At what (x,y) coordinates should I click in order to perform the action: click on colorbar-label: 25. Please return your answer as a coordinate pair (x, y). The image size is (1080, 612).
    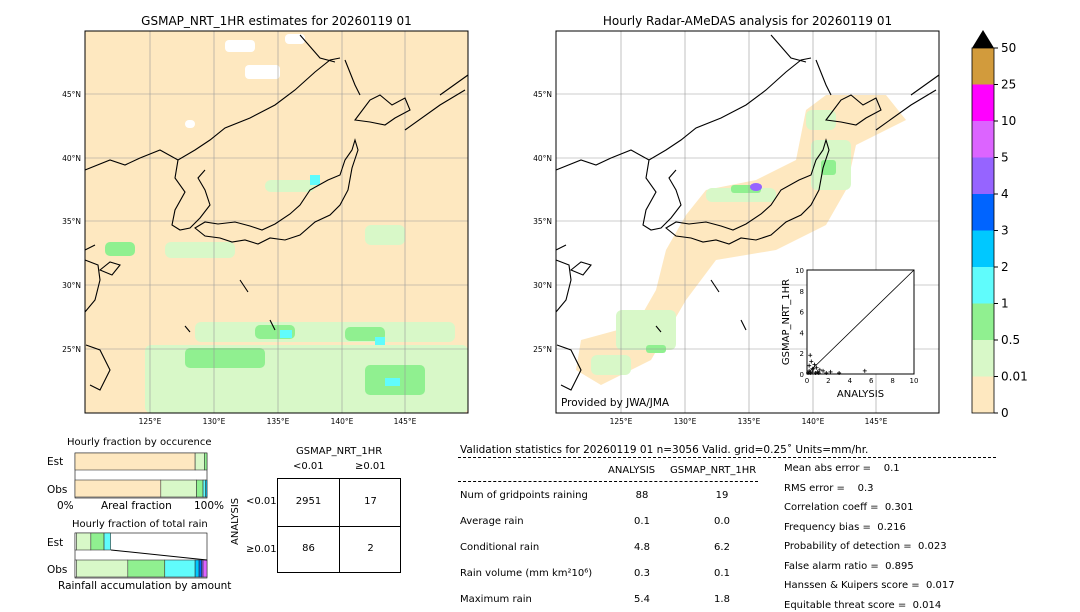
    Looking at the image, I should click on (1008, 85).